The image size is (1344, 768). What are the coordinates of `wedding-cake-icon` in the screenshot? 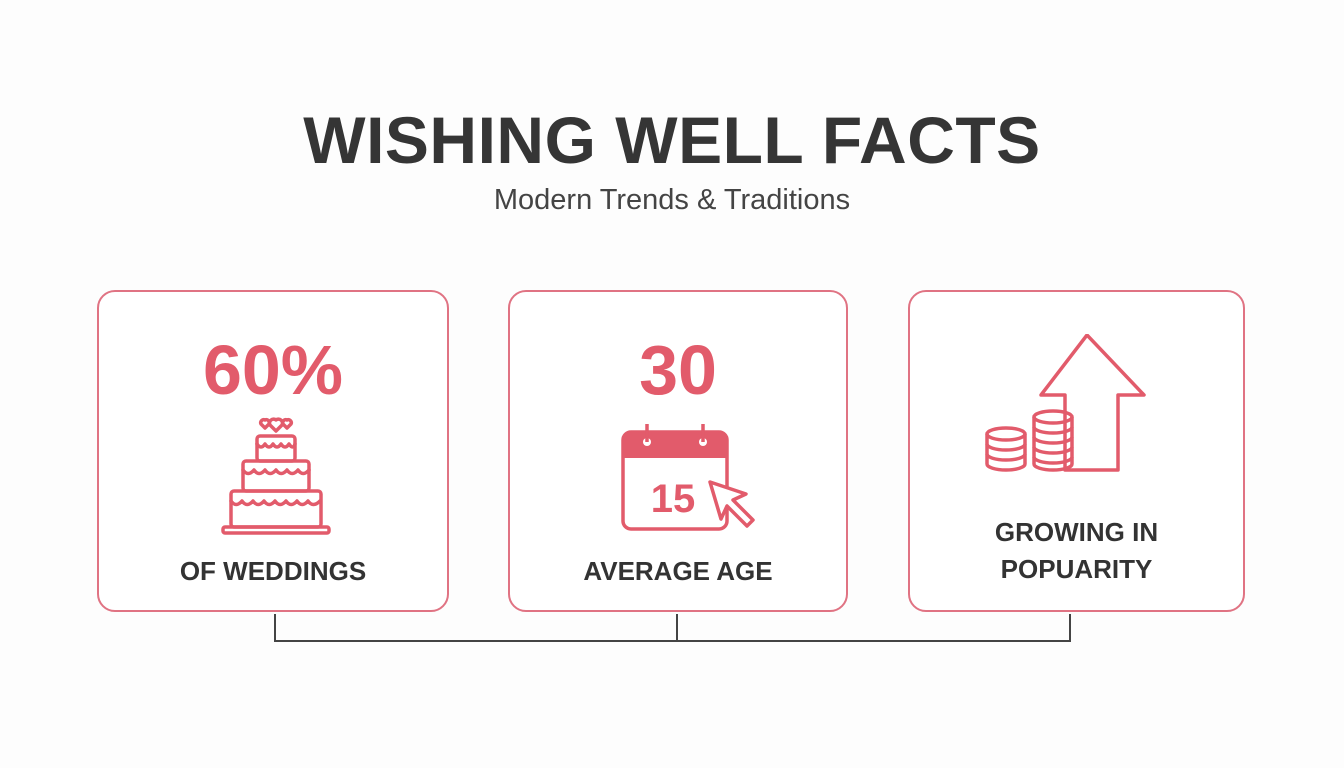 It's located at (276, 476).